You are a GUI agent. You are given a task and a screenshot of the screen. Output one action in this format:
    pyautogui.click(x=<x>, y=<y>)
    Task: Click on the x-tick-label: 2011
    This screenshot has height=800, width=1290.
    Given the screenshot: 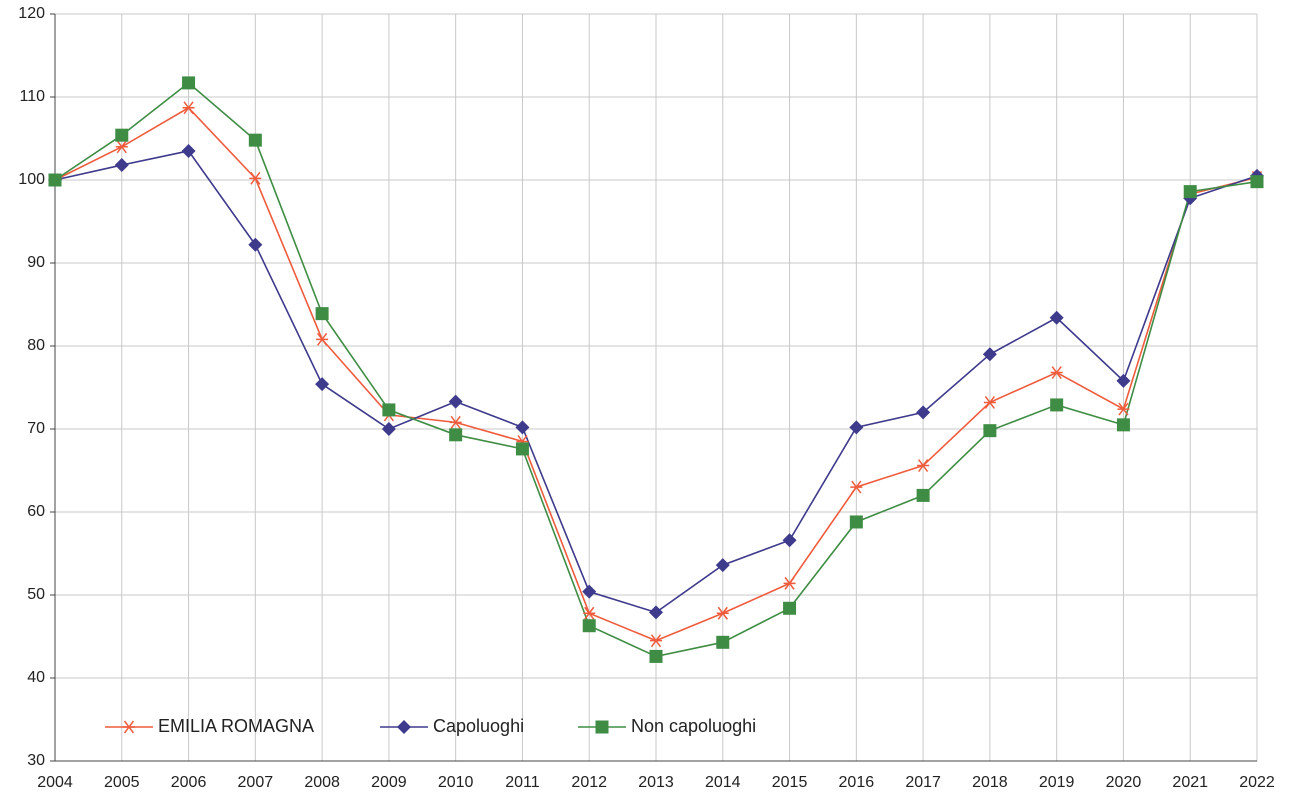 What is the action you would take?
    pyautogui.click(x=522, y=782)
    